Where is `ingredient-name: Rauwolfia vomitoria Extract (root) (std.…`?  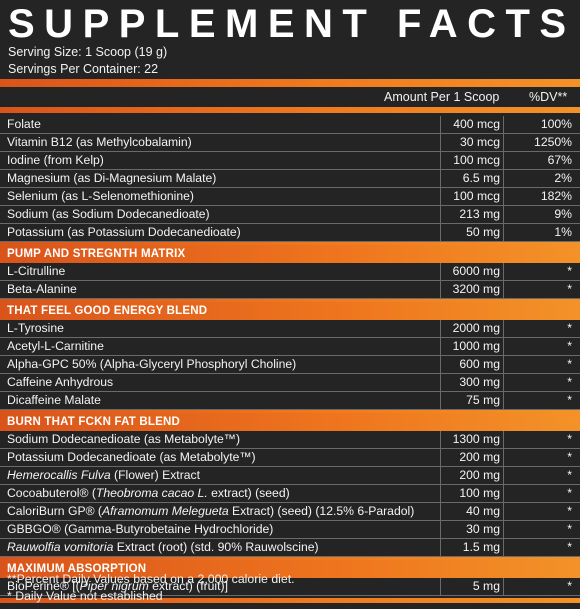 ingredient-name: Rauwolfia vomitoria Extract (root) (std.… is located at coordinates (163, 547).